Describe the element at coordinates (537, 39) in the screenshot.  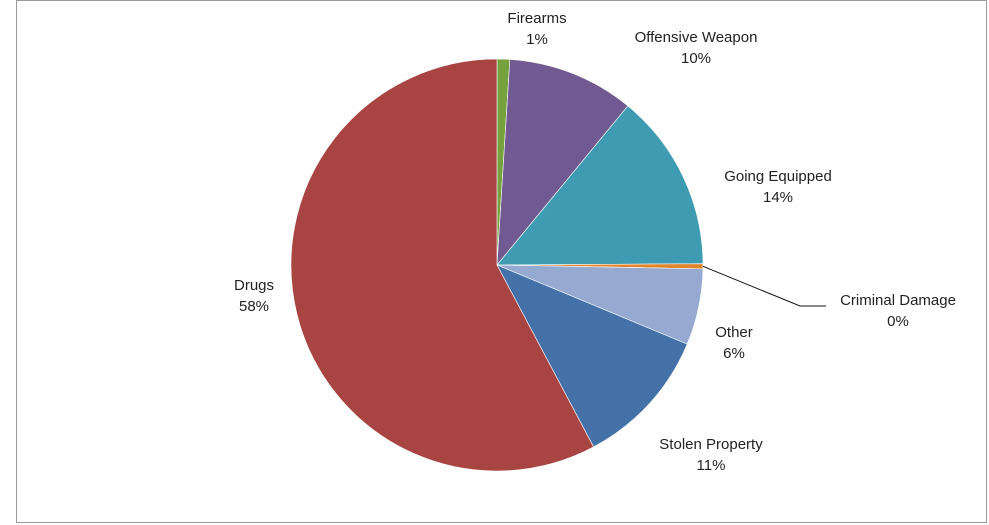
I see `label-firearms-pct: 1%` at that location.